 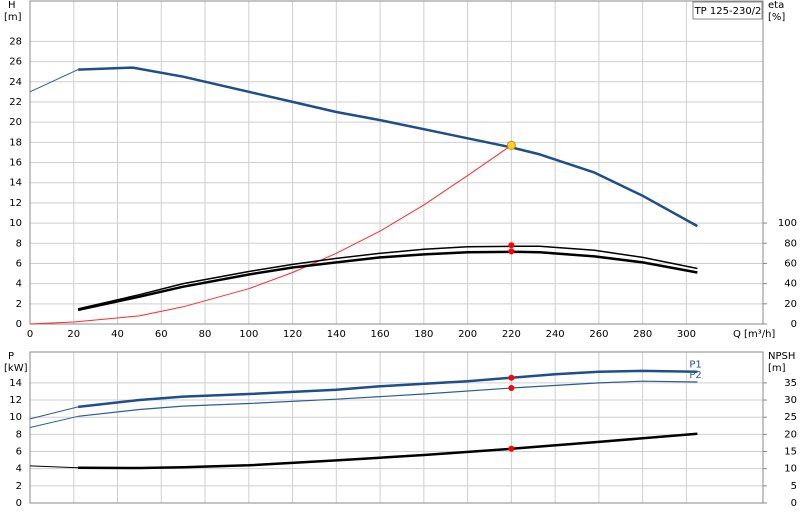 What do you see at coordinates (787, 223) in the screenshot?
I see `y2-tick-label: 100` at bounding box center [787, 223].